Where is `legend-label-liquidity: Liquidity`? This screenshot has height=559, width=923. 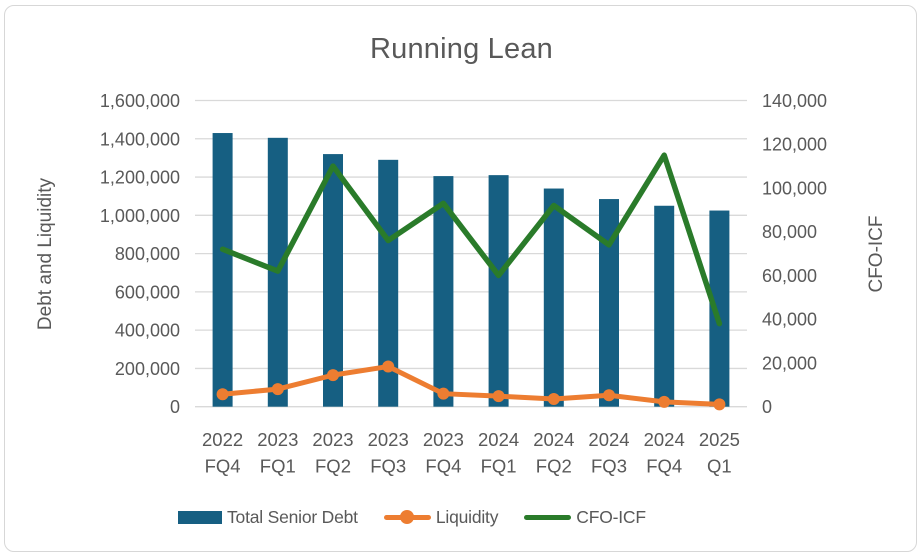
legend-label-liquidity: Liquidity is located at coordinates (467, 516).